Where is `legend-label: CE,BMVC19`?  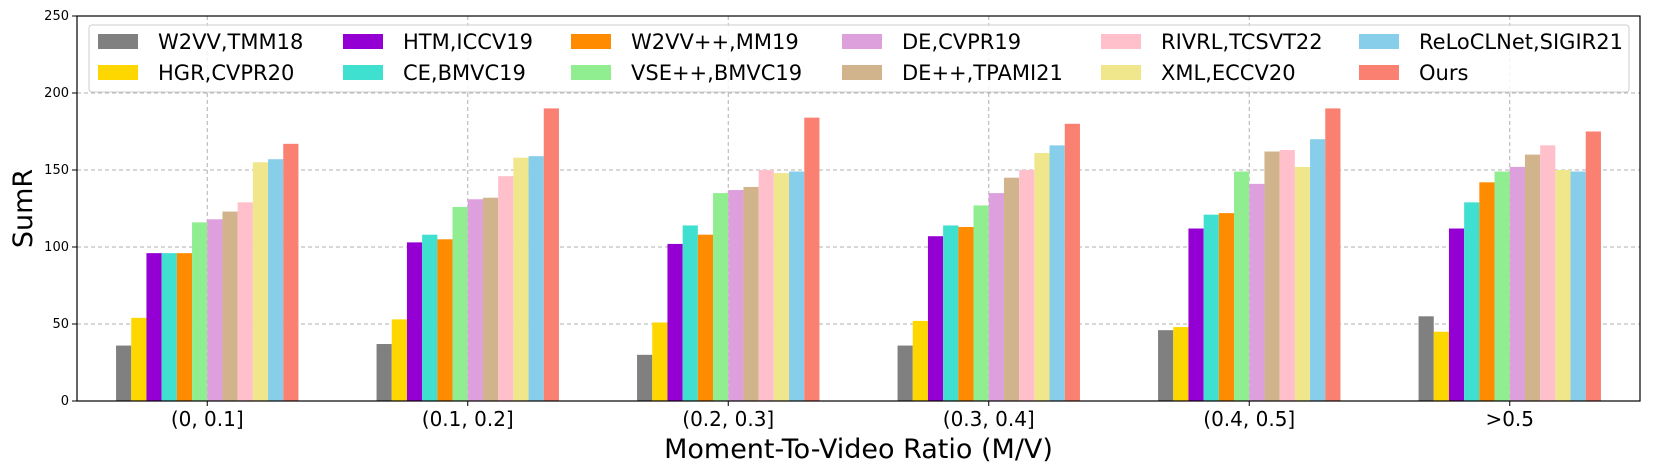 legend-label: CE,BMVC19 is located at coordinates (464, 73).